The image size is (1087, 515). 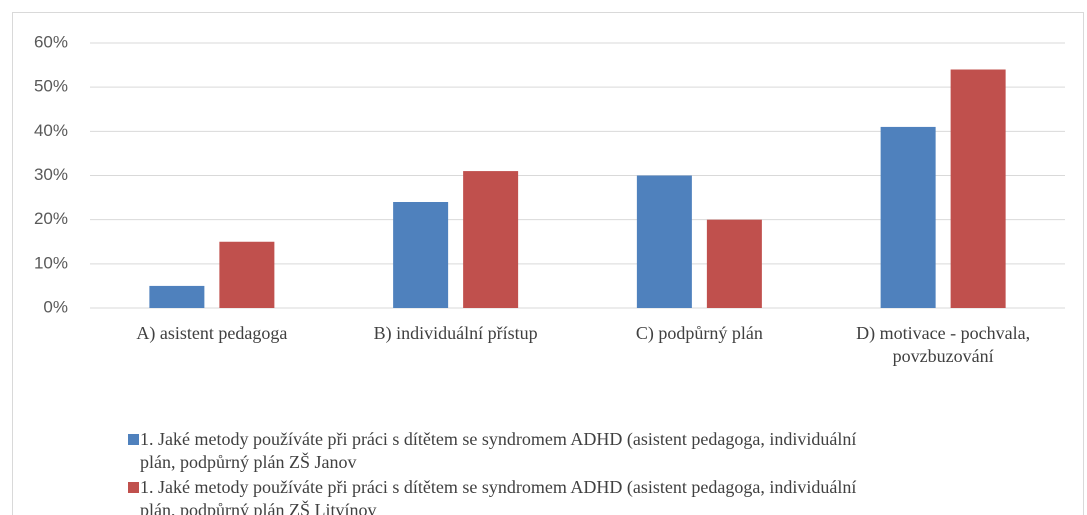 I want to click on y-tick-label: 20%, so click(x=51, y=218).